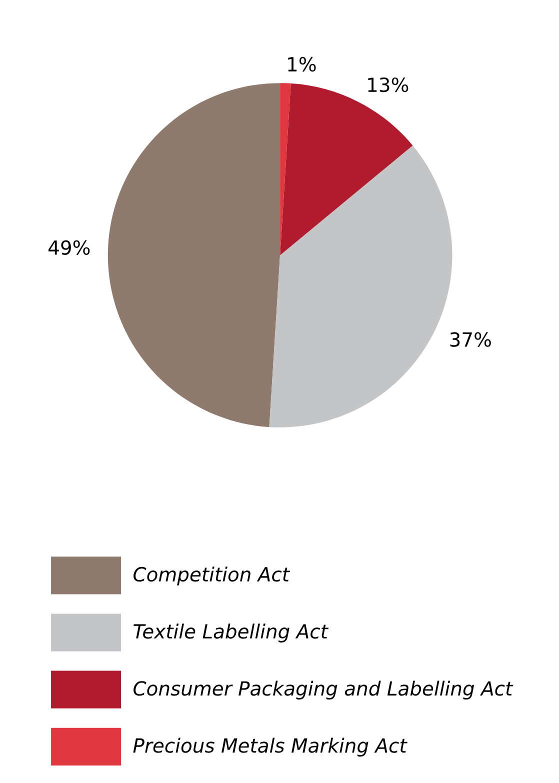 The height and width of the screenshot is (783, 559). What do you see at coordinates (388, 84) in the screenshot?
I see `data-label: 13%` at bounding box center [388, 84].